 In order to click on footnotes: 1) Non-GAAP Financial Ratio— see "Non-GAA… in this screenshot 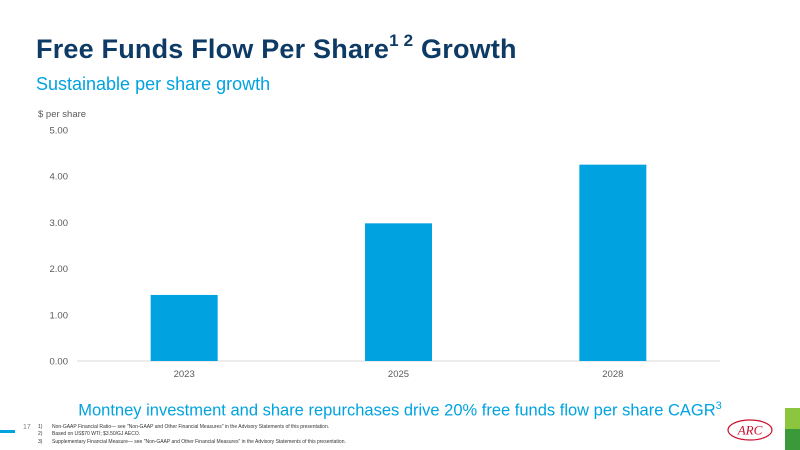, I will do `click(192, 435)`.